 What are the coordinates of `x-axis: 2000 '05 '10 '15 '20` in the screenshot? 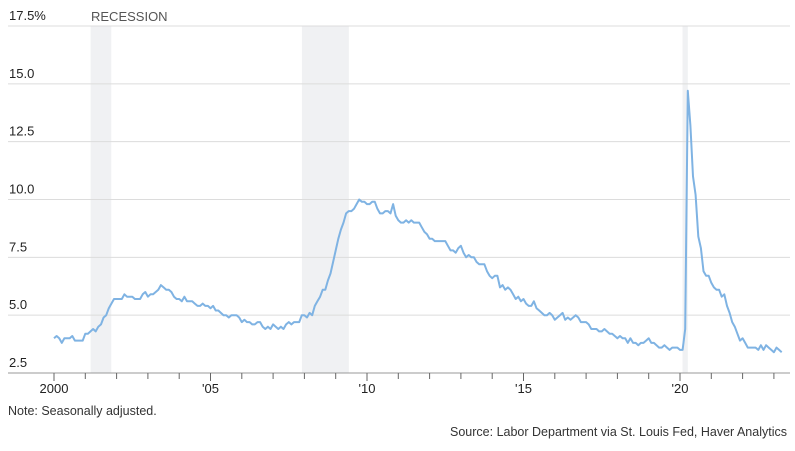 It's located at (399, 384).